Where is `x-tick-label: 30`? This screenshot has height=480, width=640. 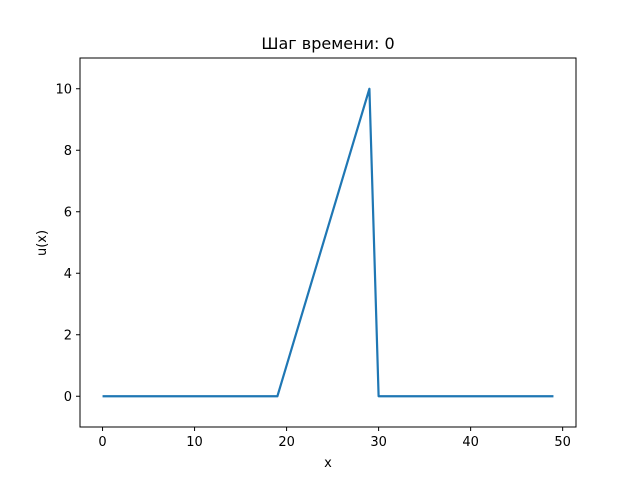
x-tick-label: 30 is located at coordinates (378, 442).